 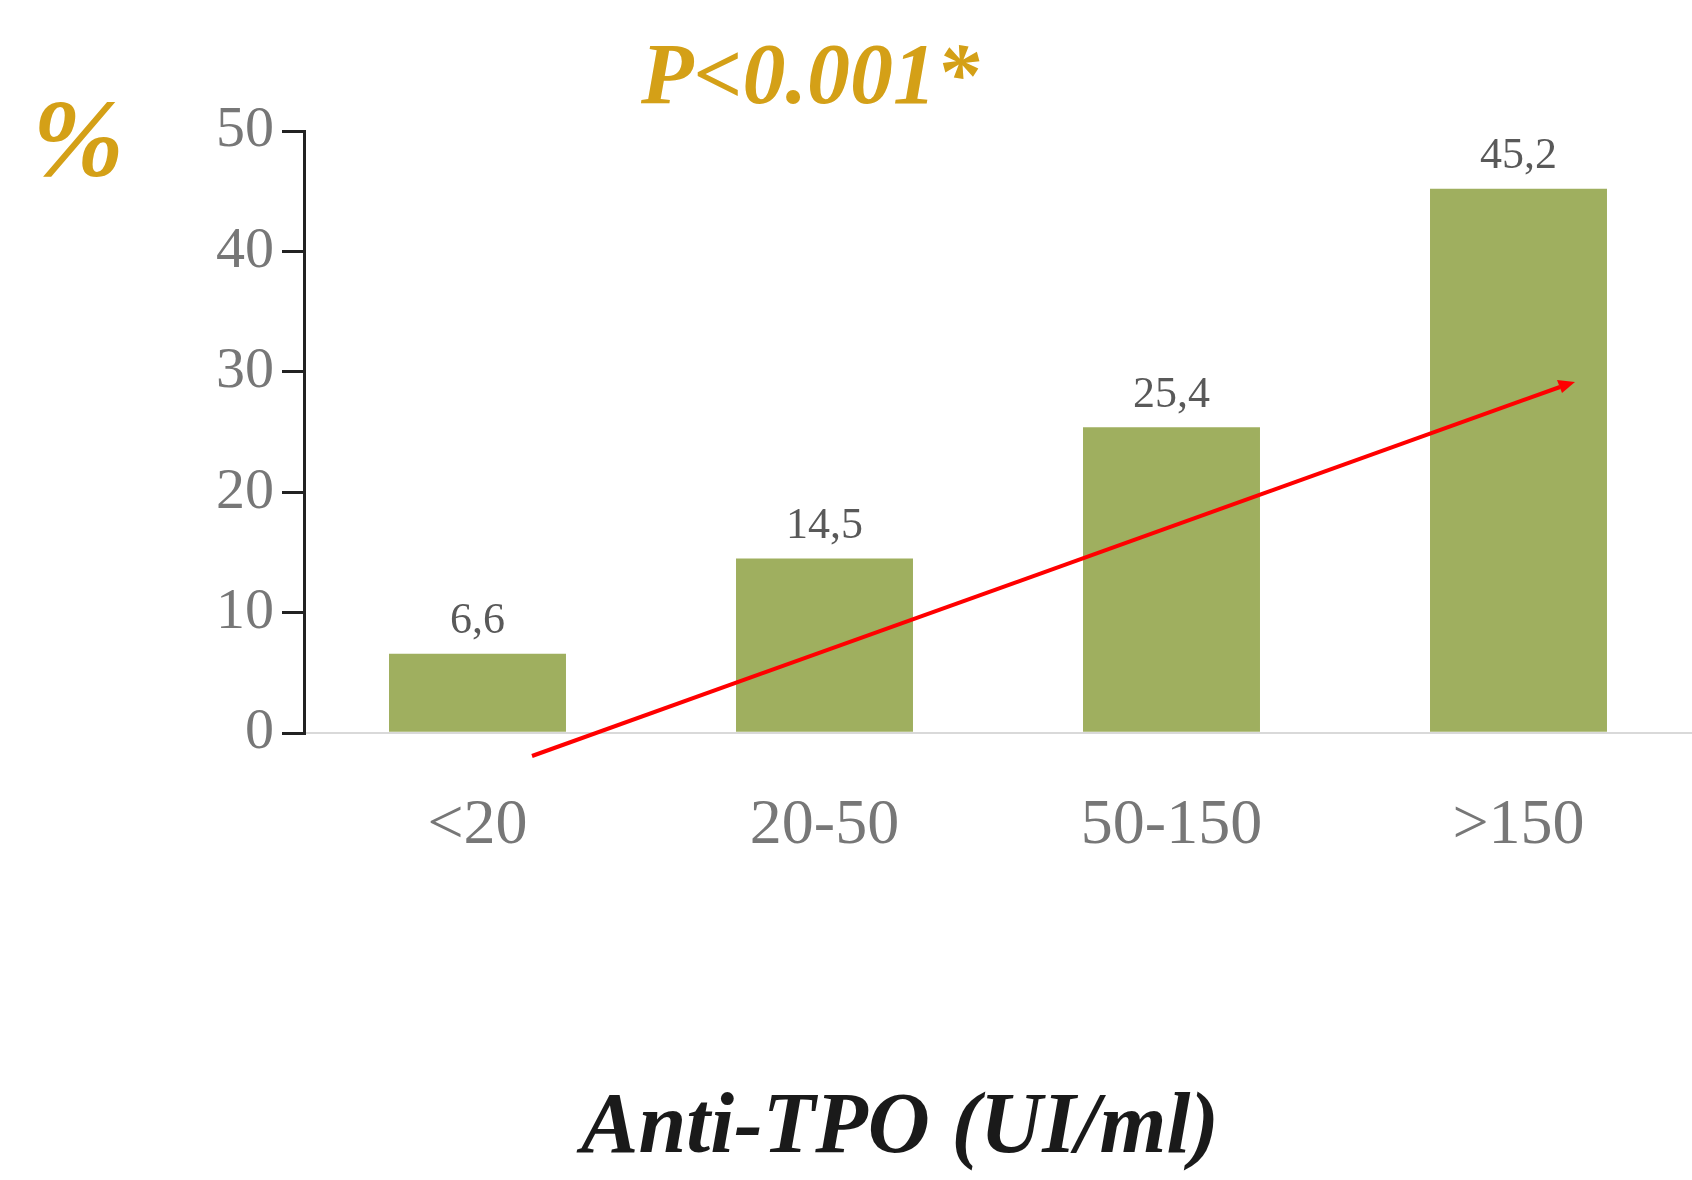 What do you see at coordinates (1518, 822) in the screenshot?
I see `x-tick-label: >150` at bounding box center [1518, 822].